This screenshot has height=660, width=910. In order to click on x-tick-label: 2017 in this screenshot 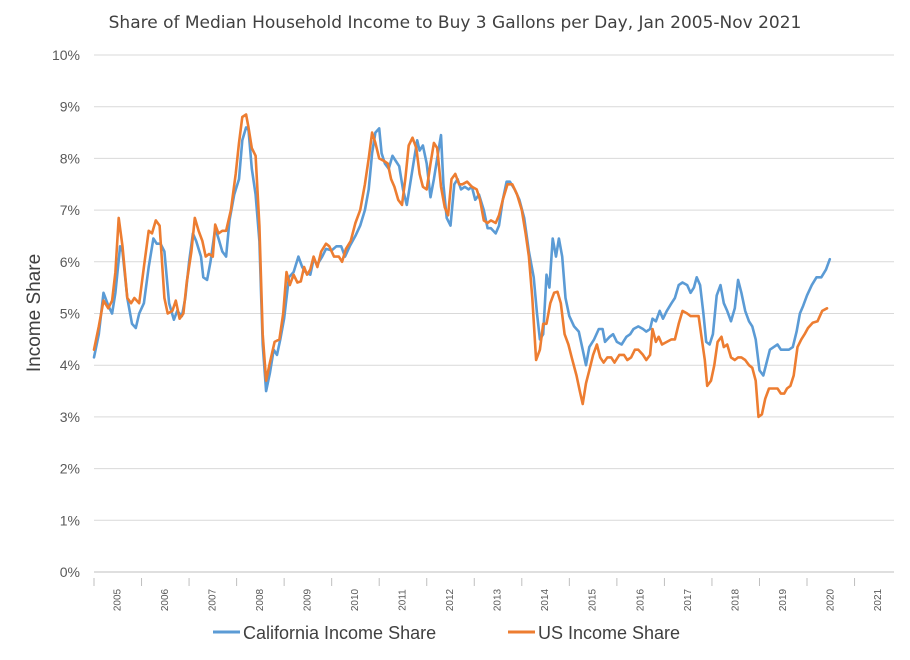, I will do `click(688, 599)`.